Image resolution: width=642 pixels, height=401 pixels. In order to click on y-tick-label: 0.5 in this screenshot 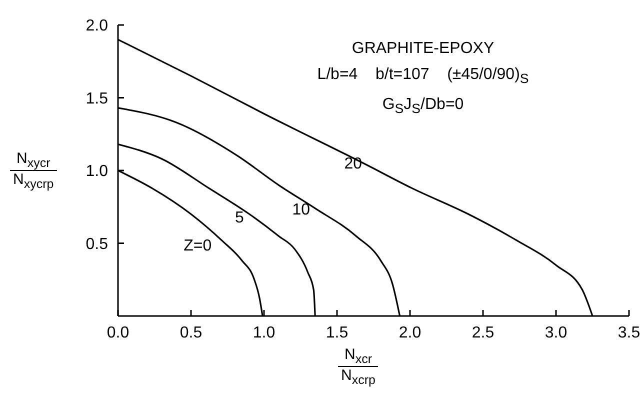, I will do `click(97, 244)`.